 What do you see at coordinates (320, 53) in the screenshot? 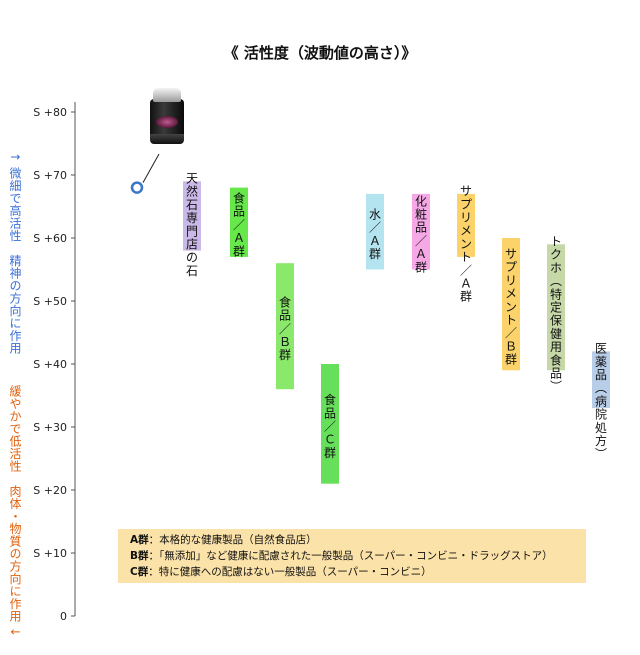
I see `chart-title: 《 活性度（波動値の高さ）》` at bounding box center [320, 53].